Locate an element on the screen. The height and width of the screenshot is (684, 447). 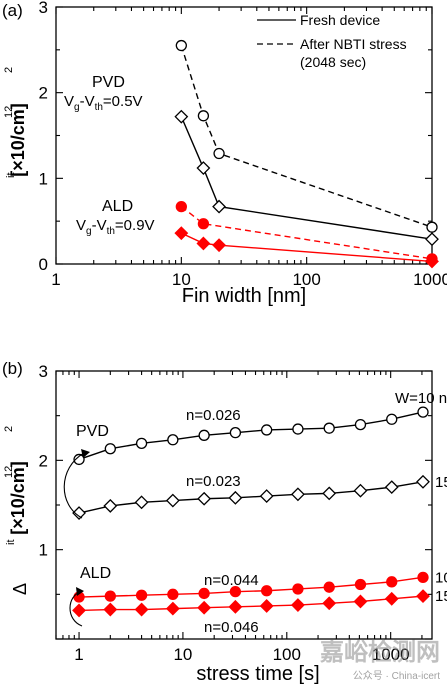
annotation-pvd-group: PVD is located at coordinates (92, 431).